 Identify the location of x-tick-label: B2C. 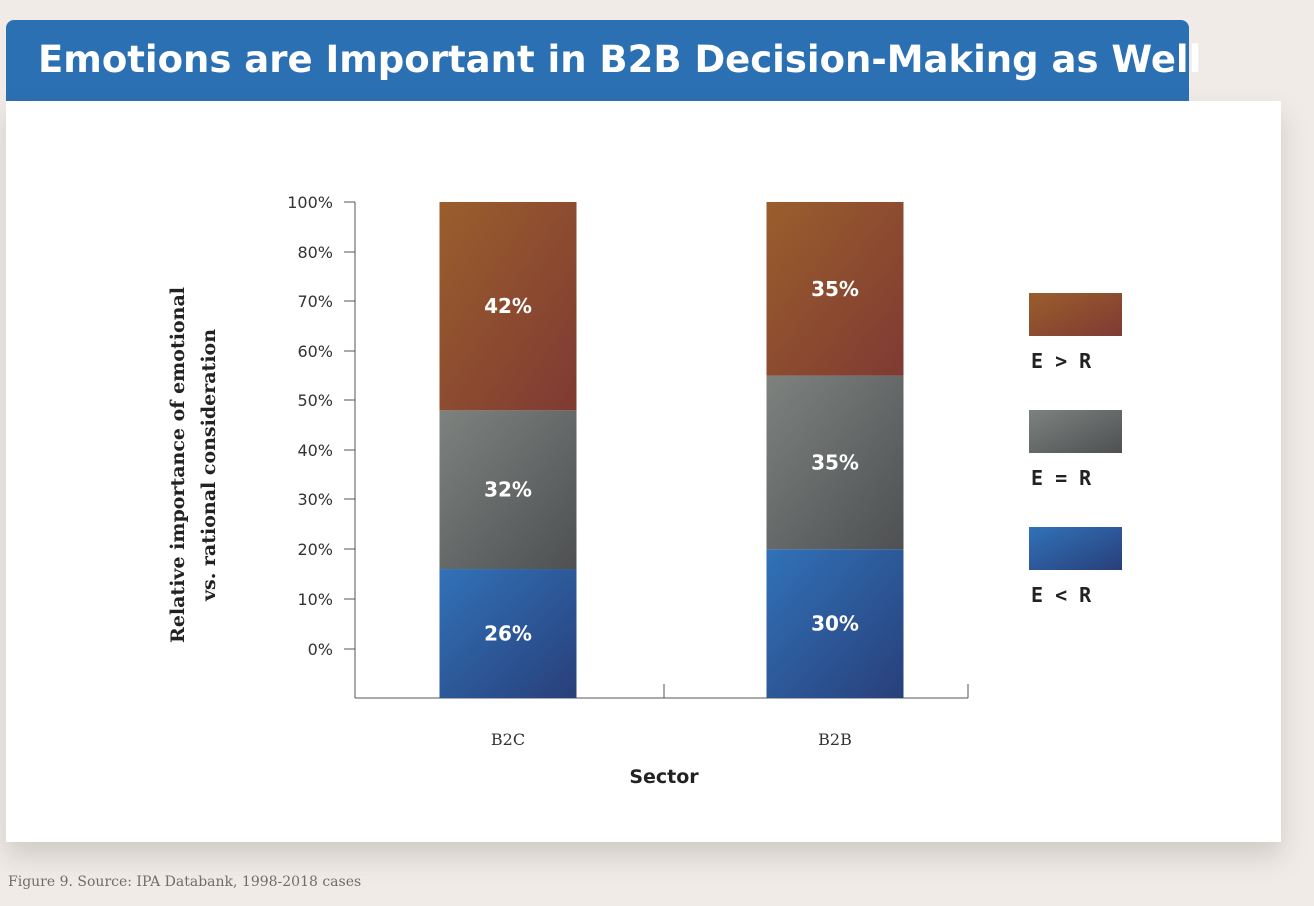
(508, 739).